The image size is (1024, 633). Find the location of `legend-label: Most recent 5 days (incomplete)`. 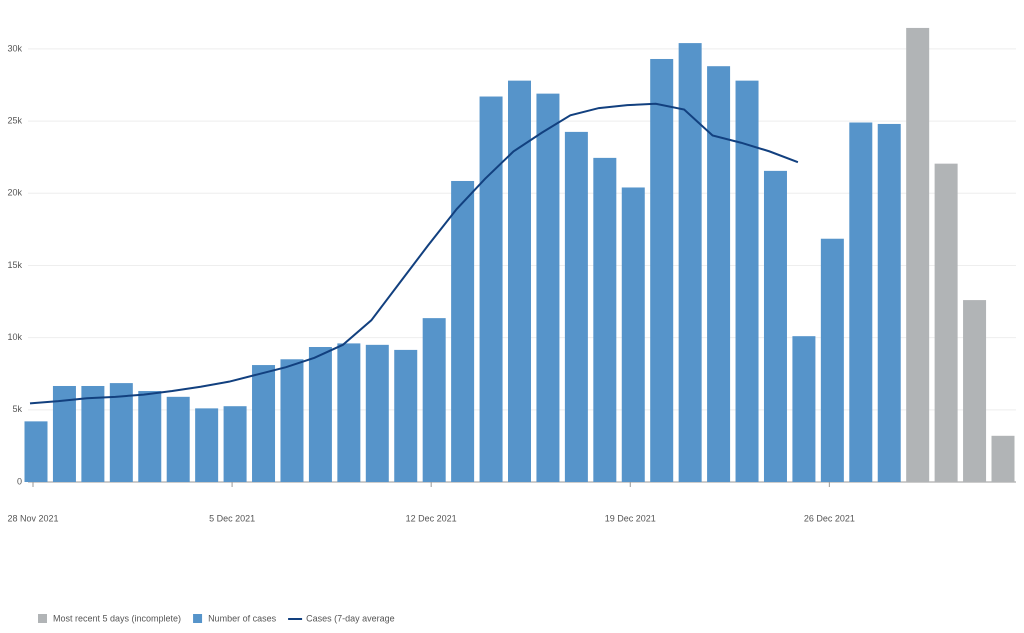

legend-label: Most recent 5 days (incomplete) is located at coordinates (117, 618).